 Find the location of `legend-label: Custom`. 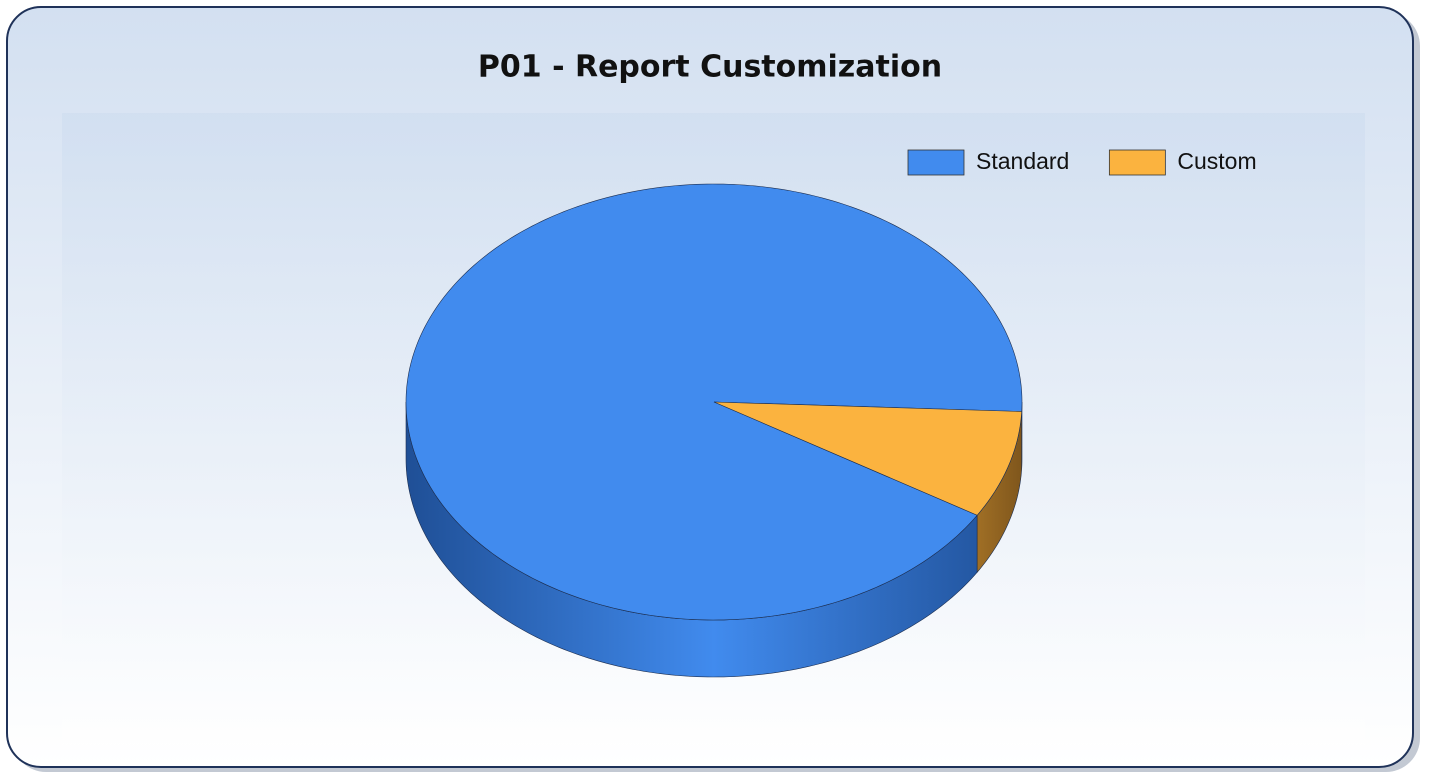

legend-label: Custom is located at coordinates (1216, 161).